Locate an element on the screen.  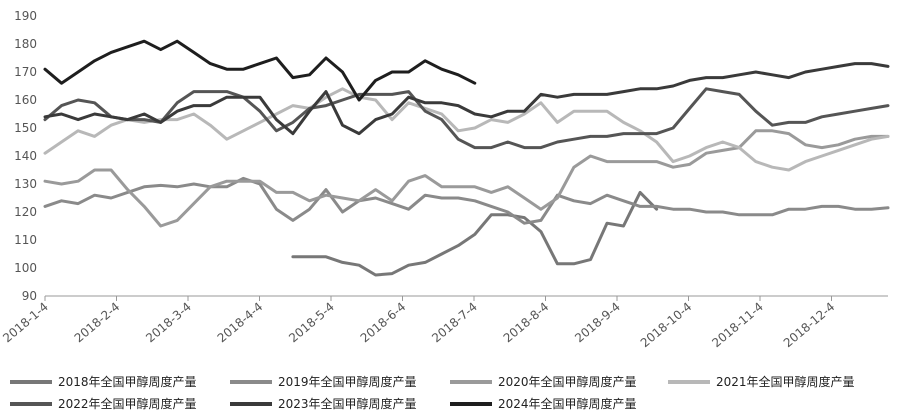
x-tick-label: 2018-11-4 is located at coordinates (737, 325).